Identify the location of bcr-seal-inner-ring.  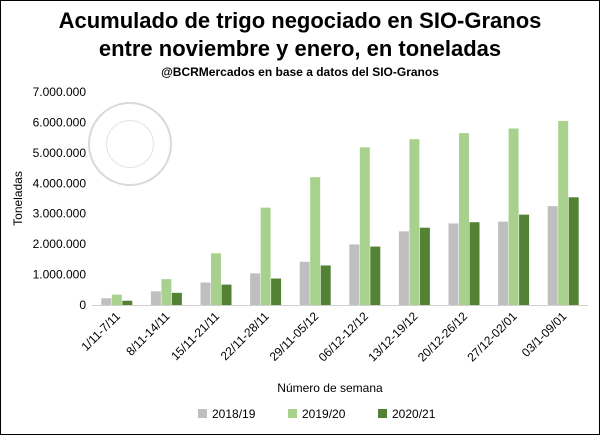
(130, 144).